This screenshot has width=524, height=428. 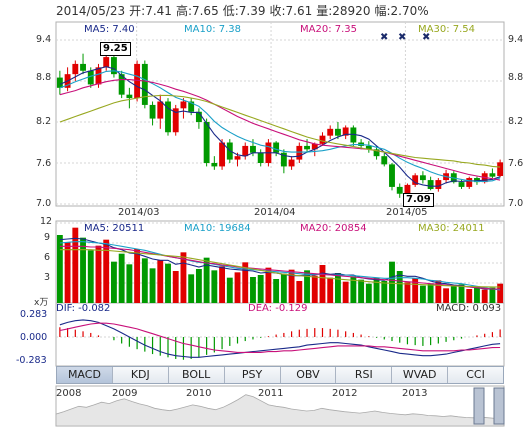 I want to click on tab-cci: CCI, so click(x=475, y=375).